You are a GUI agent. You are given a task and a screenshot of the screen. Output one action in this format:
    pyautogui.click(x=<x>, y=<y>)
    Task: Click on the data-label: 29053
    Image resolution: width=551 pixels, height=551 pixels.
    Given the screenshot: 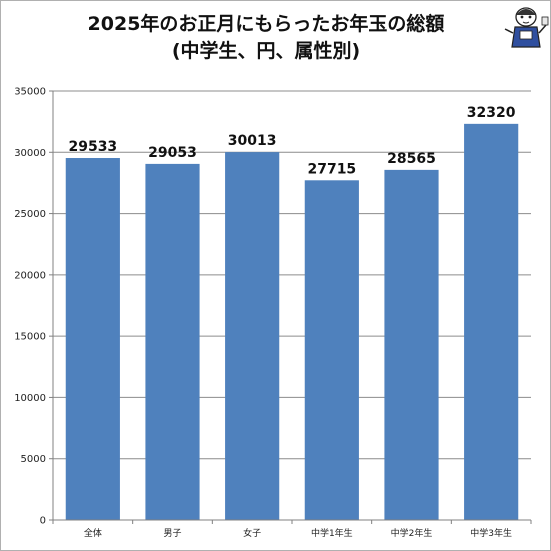 What is the action you would take?
    pyautogui.click(x=172, y=153)
    